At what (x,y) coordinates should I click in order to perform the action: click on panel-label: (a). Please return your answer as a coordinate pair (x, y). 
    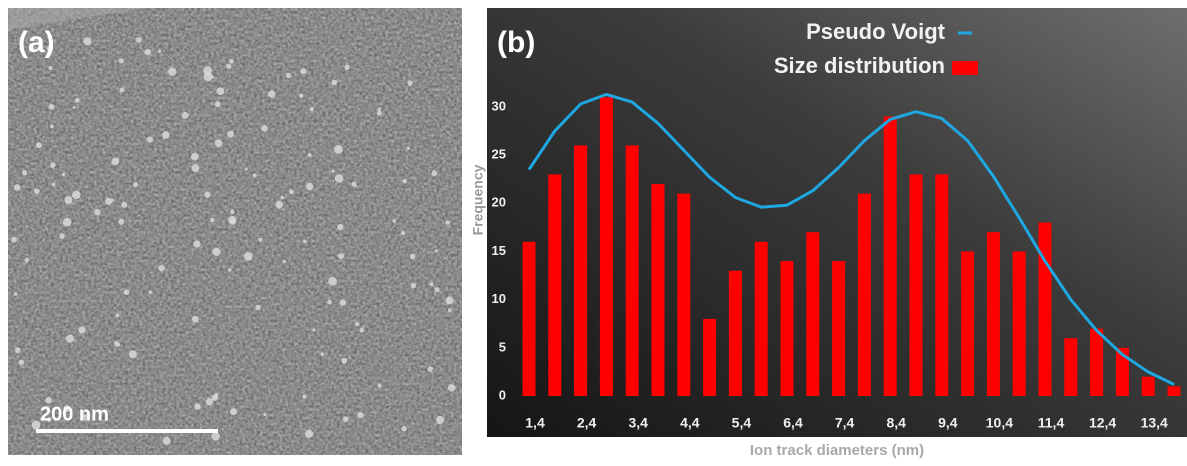
    Looking at the image, I should click on (36, 42).